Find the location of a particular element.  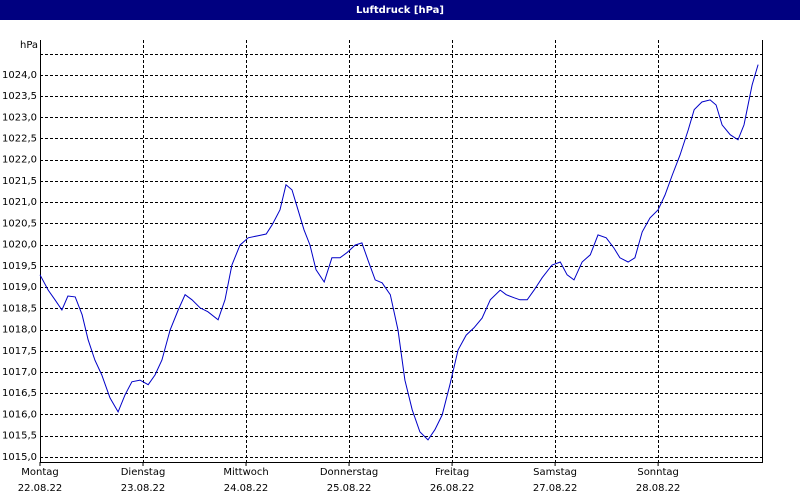

y-unit: hPa is located at coordinates (29, 45).